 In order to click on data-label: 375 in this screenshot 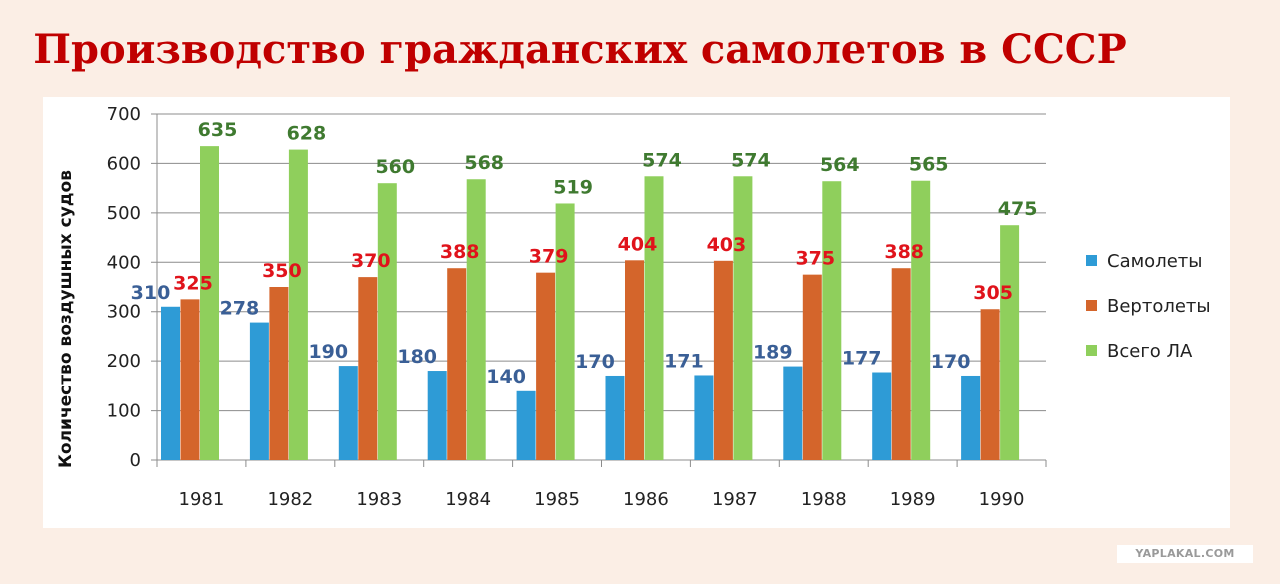, I will do `click(815, 259)`.